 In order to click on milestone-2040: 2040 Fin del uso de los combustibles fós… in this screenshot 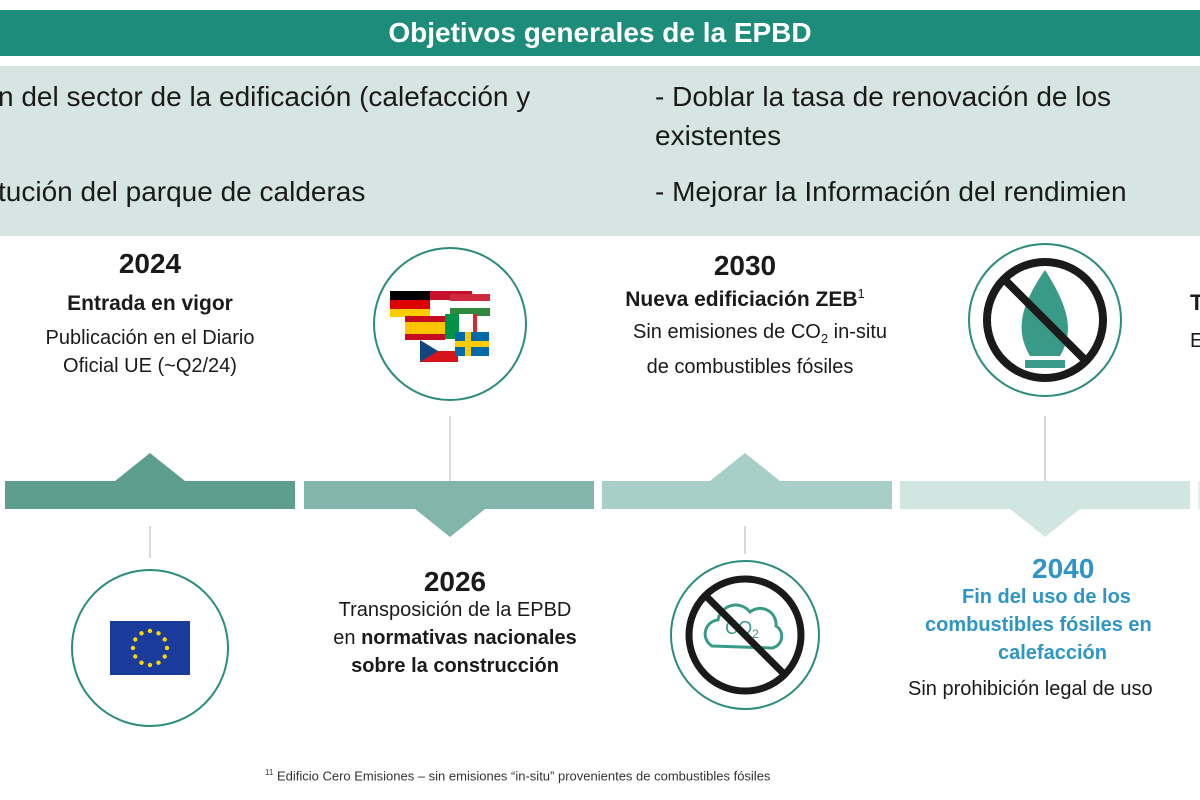, I will do `click(1050, 629)`.